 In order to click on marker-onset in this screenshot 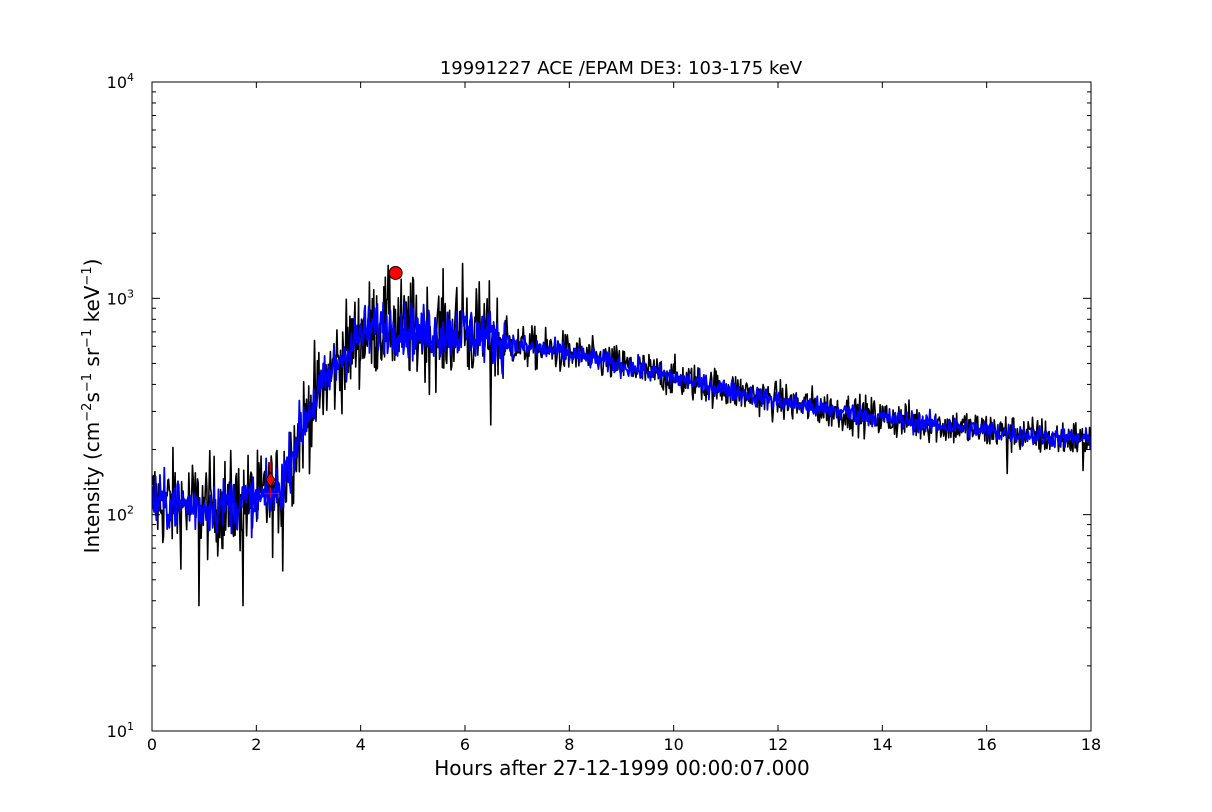, I will do `click(270, 479)`.